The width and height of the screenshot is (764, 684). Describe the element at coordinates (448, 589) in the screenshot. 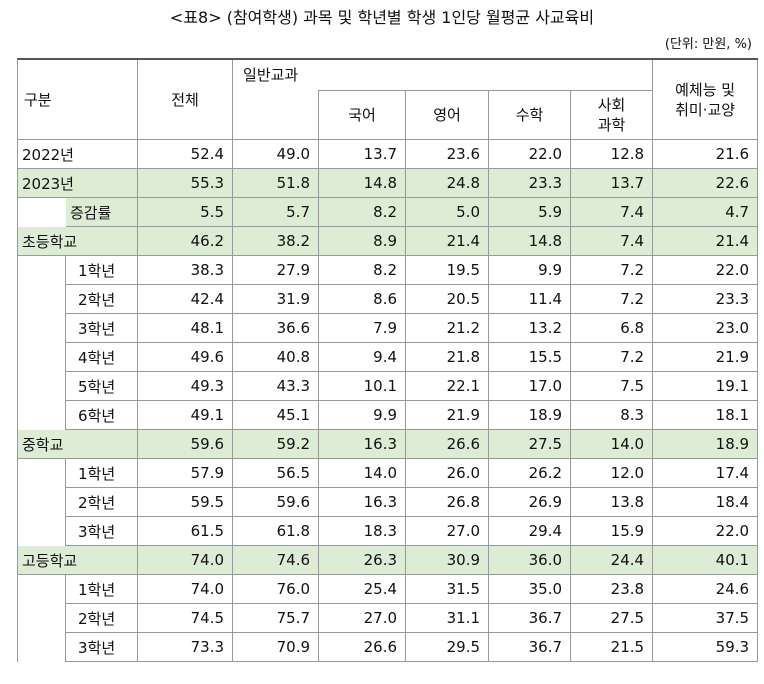

I see `data-cell: 31.5` at that location.